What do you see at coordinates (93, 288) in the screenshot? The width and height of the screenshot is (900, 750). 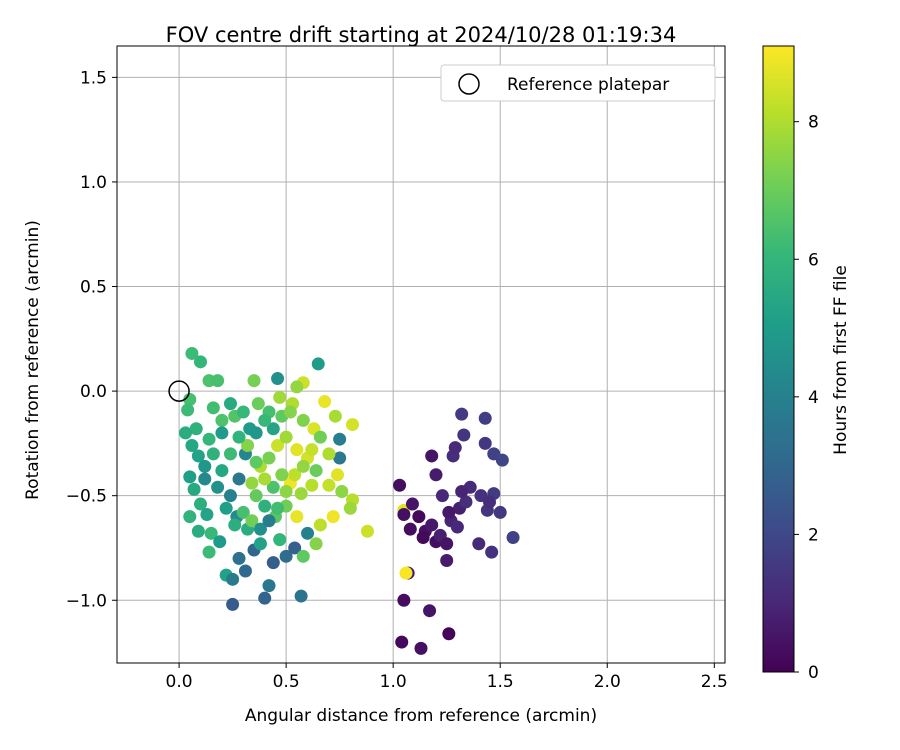 I see `y-tick-label: 0.5` at bounding box center [93, 288].